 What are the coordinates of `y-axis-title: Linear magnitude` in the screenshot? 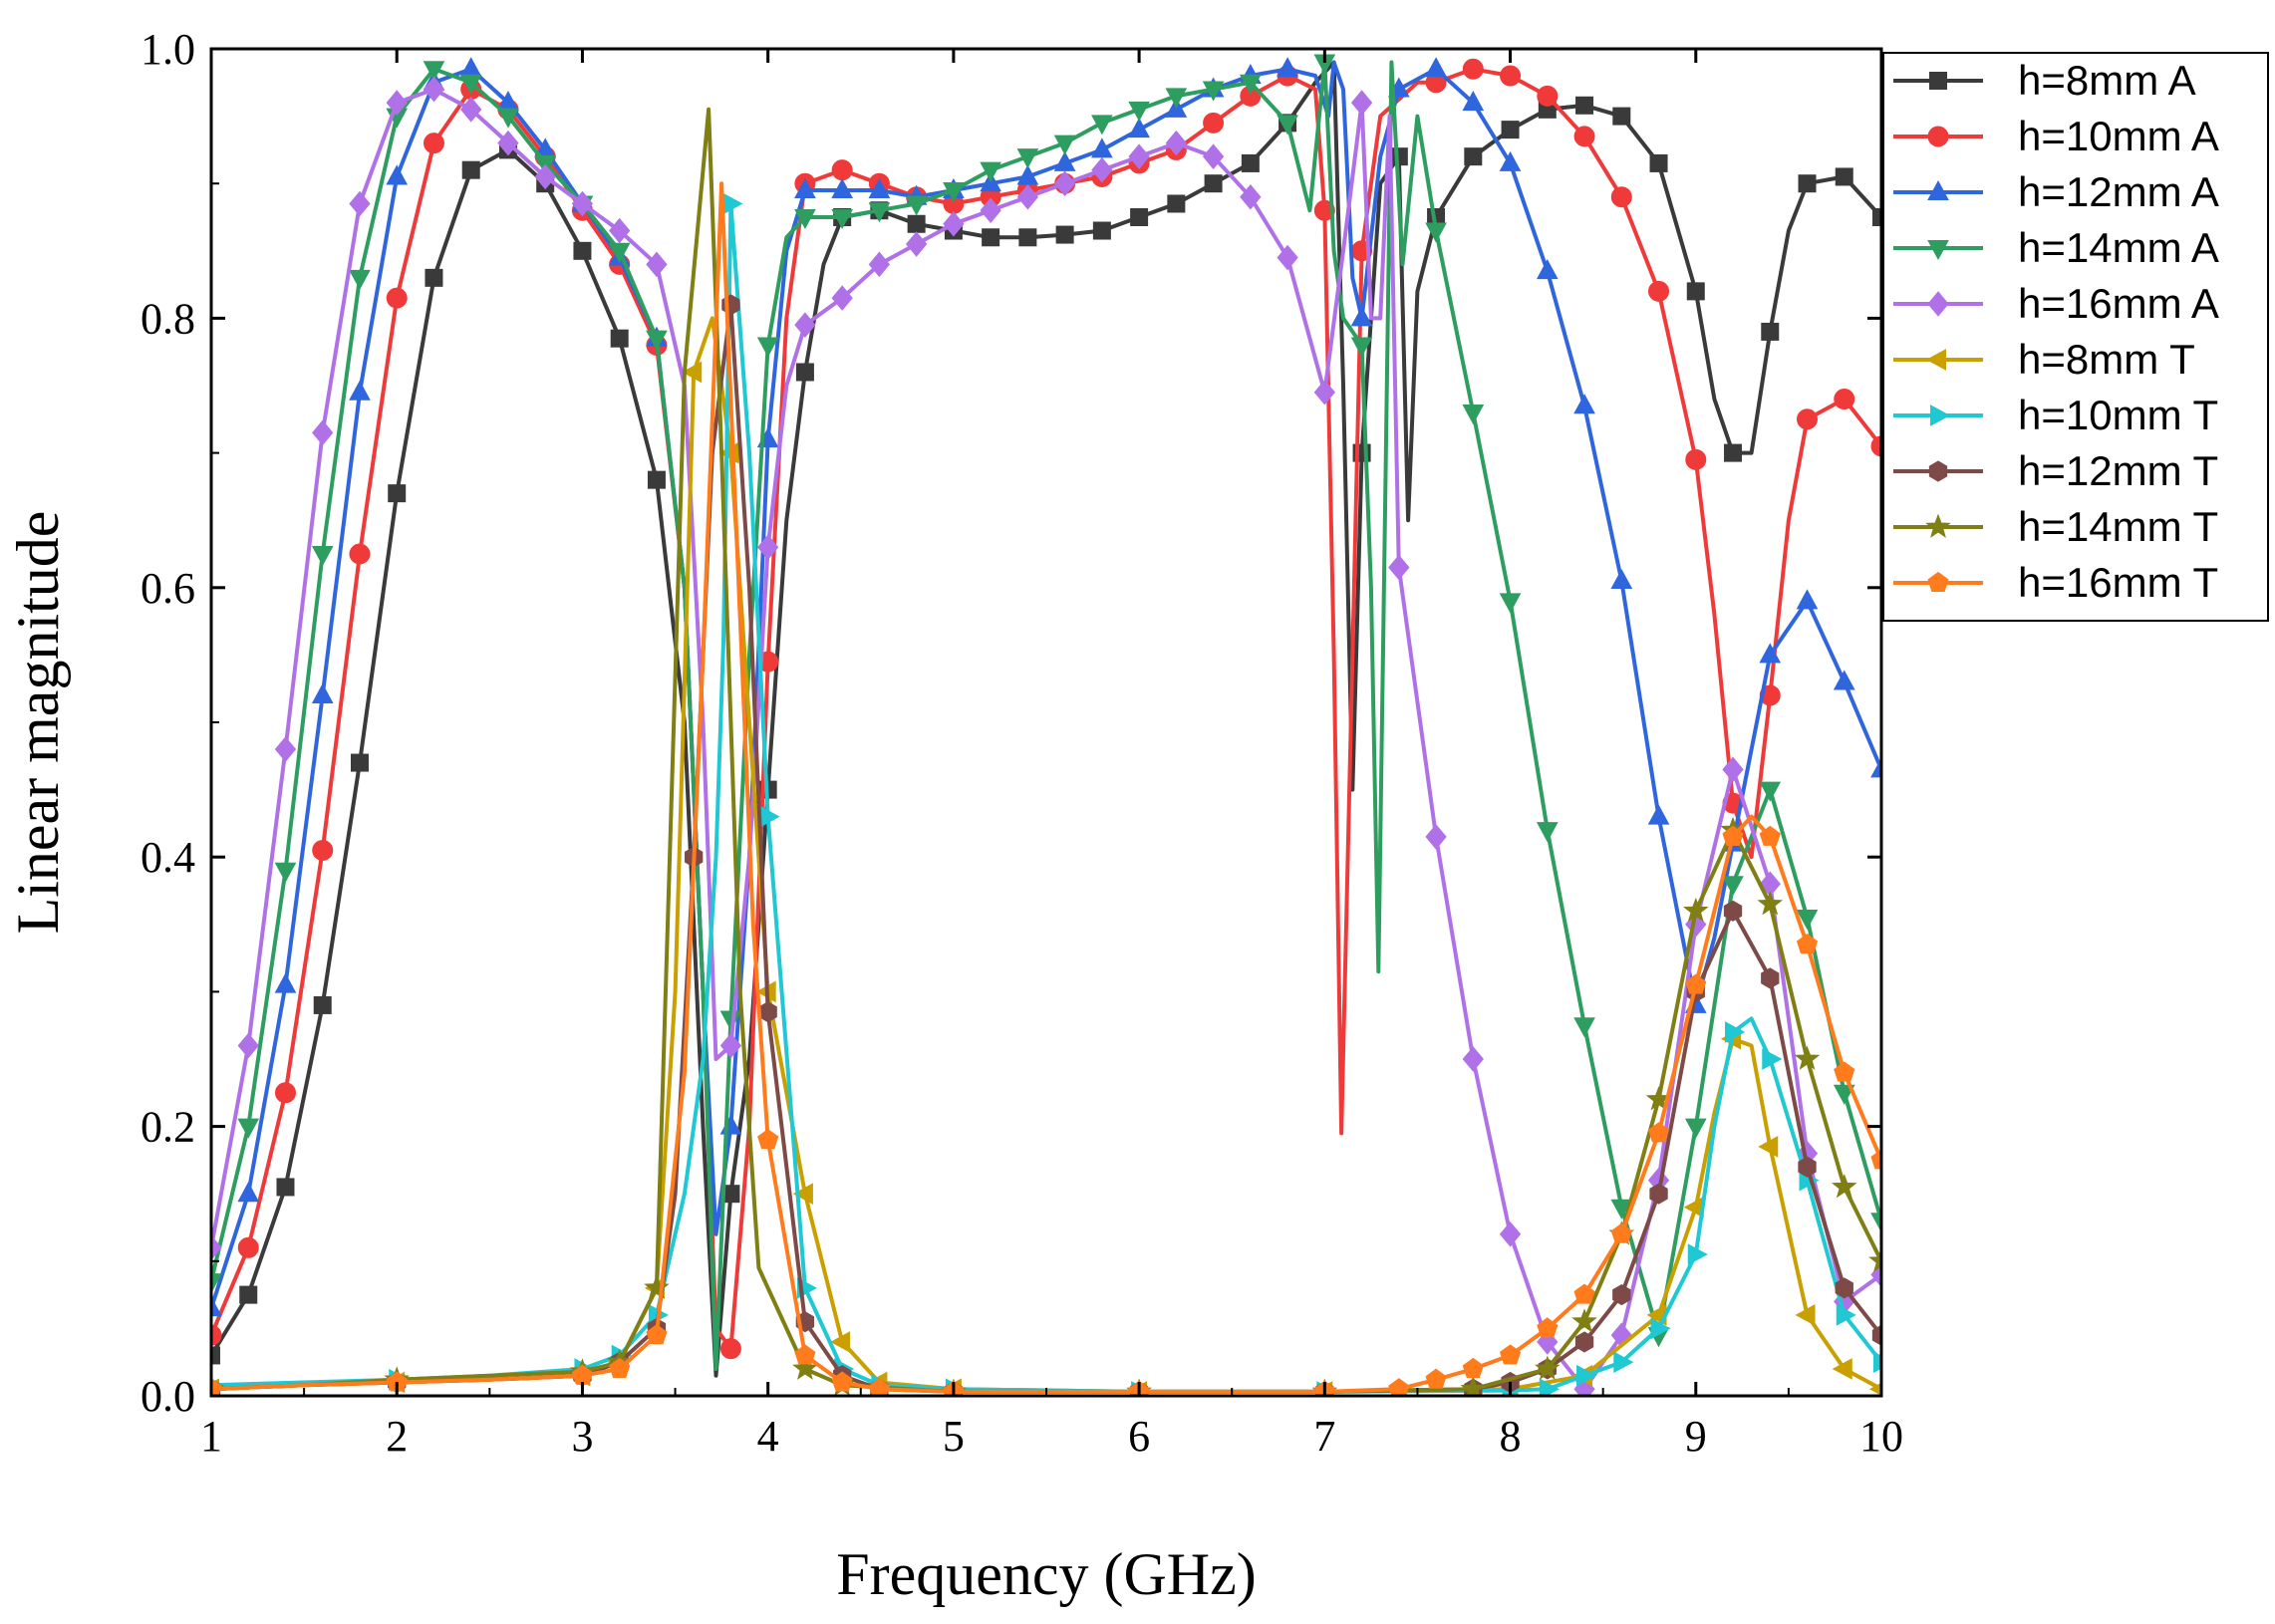 It's located at (38, 723).